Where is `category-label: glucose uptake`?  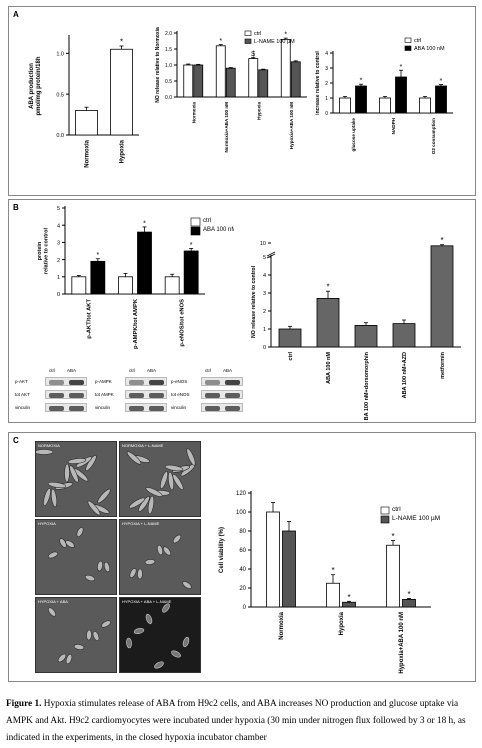
category-label: glucose uptake is located at coordinates (353, 135).